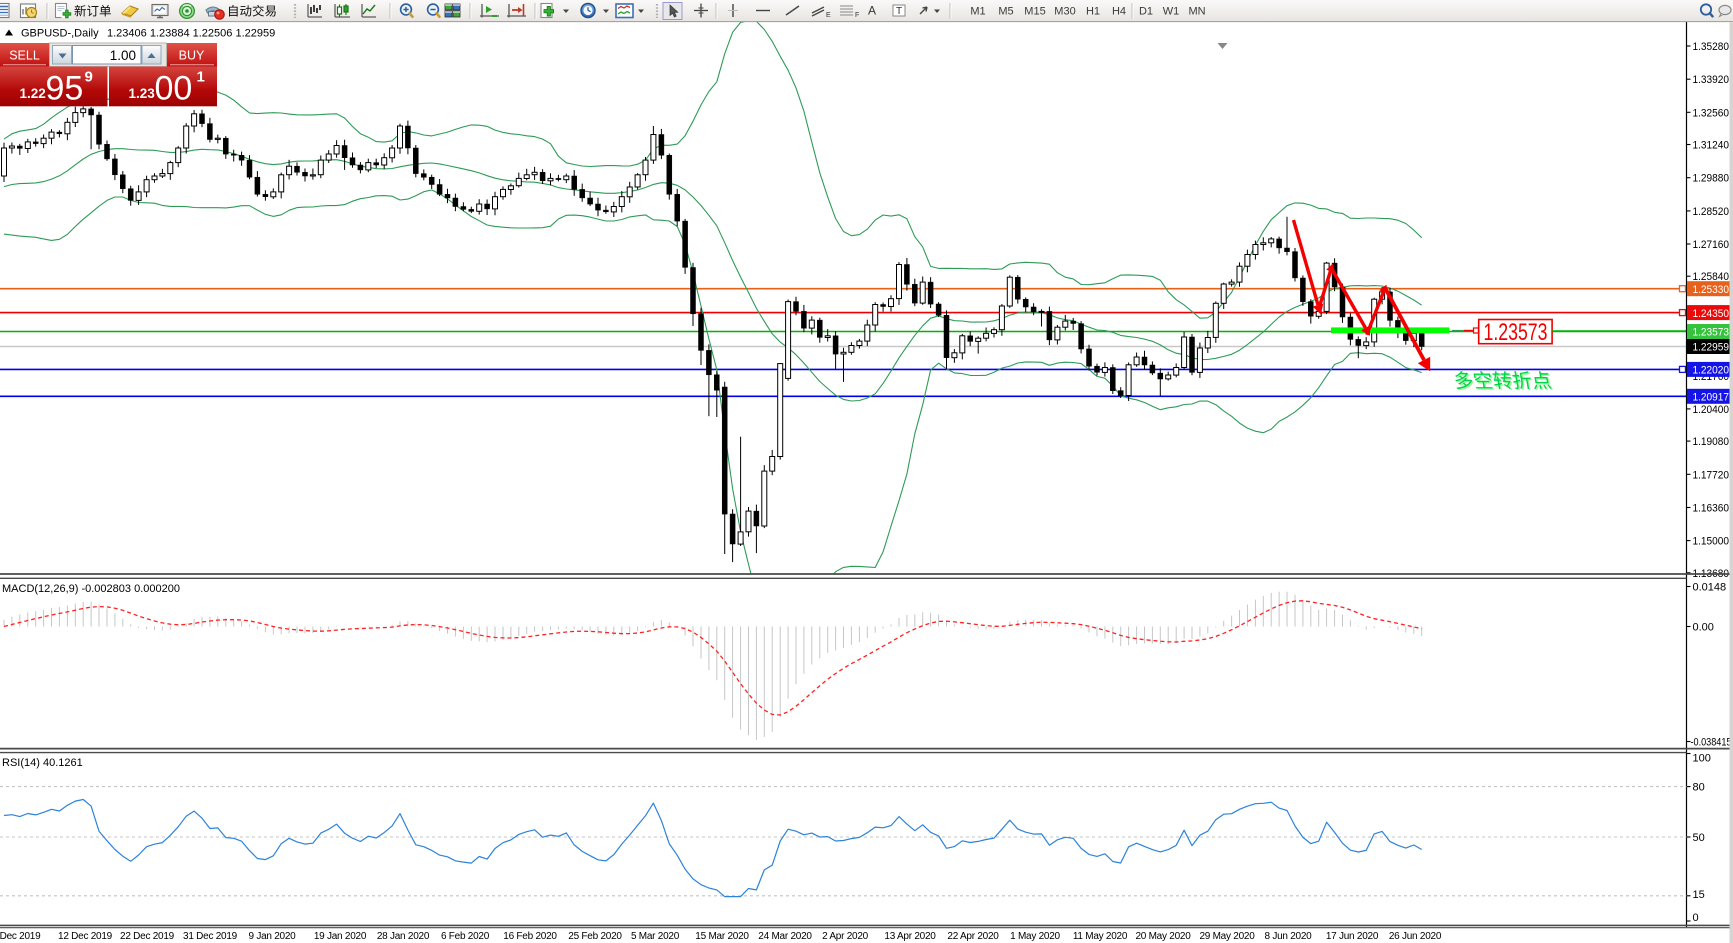 This screenshot has width=1733, height=943. Describe the element at coordinates (910, 936) in the screenshot. I see `svg-text: 13 Apr 2020` at that location.